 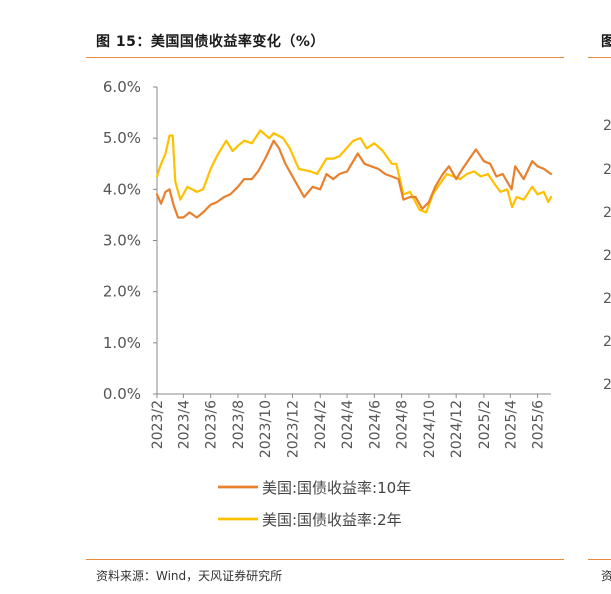 What do you see at coordinates (325, 559) in the screenshot?
I see `bottom-rule` at bounding box center [325, 559].